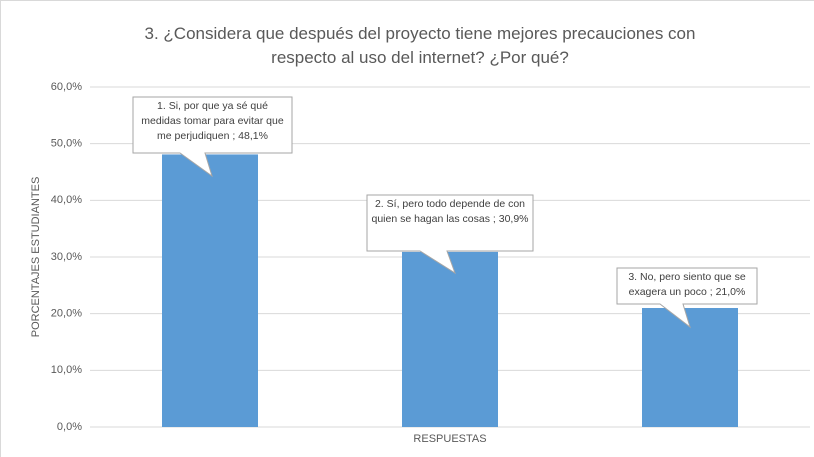  What do you see at coordinates (66, 144) in the screenshot?
I see `y-tick-label: 50,0%` at bounding box center [66, 144].